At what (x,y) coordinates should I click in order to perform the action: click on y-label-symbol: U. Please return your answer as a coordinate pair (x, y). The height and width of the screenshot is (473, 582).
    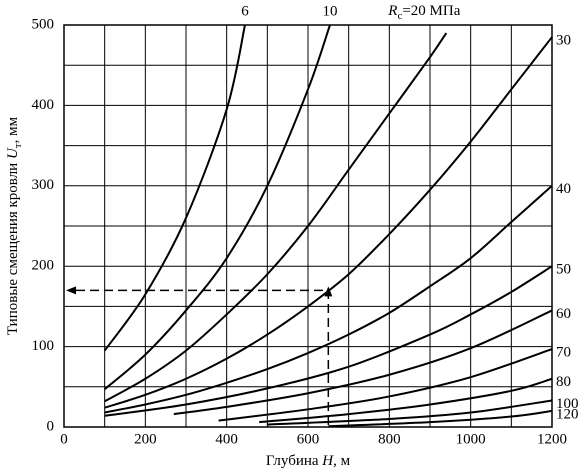
    Looking at the image, I should click on (13, 153).